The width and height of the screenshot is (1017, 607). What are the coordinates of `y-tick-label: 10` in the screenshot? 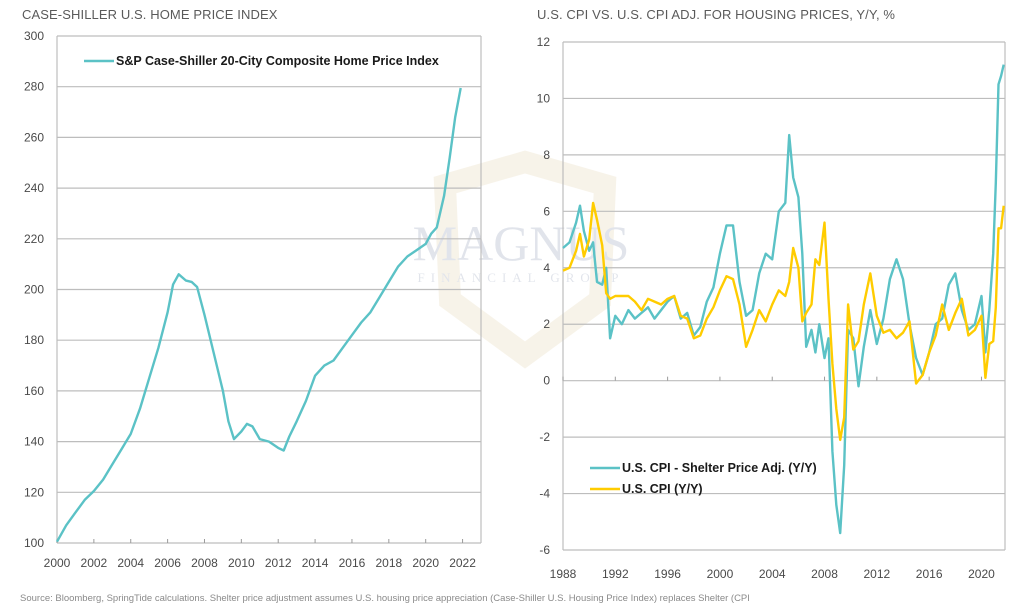 It's located at (544, 98).